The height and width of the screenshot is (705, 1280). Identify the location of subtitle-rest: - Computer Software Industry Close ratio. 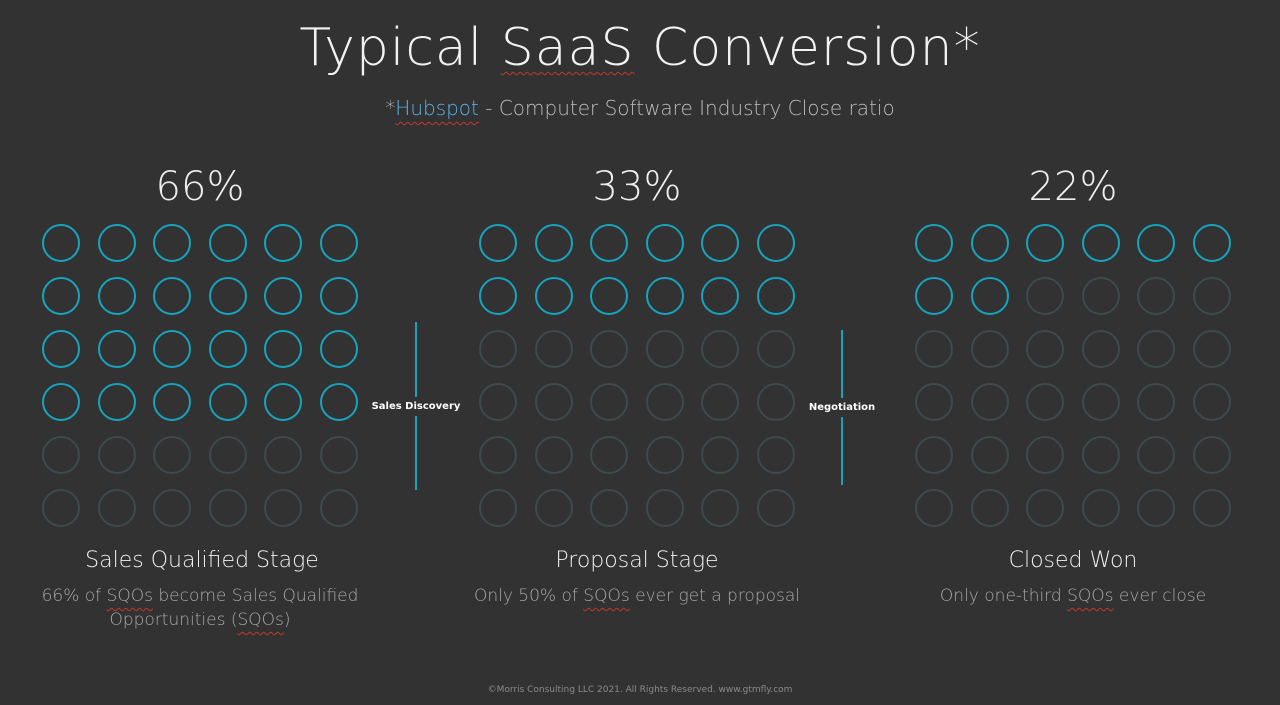
(686, 108).